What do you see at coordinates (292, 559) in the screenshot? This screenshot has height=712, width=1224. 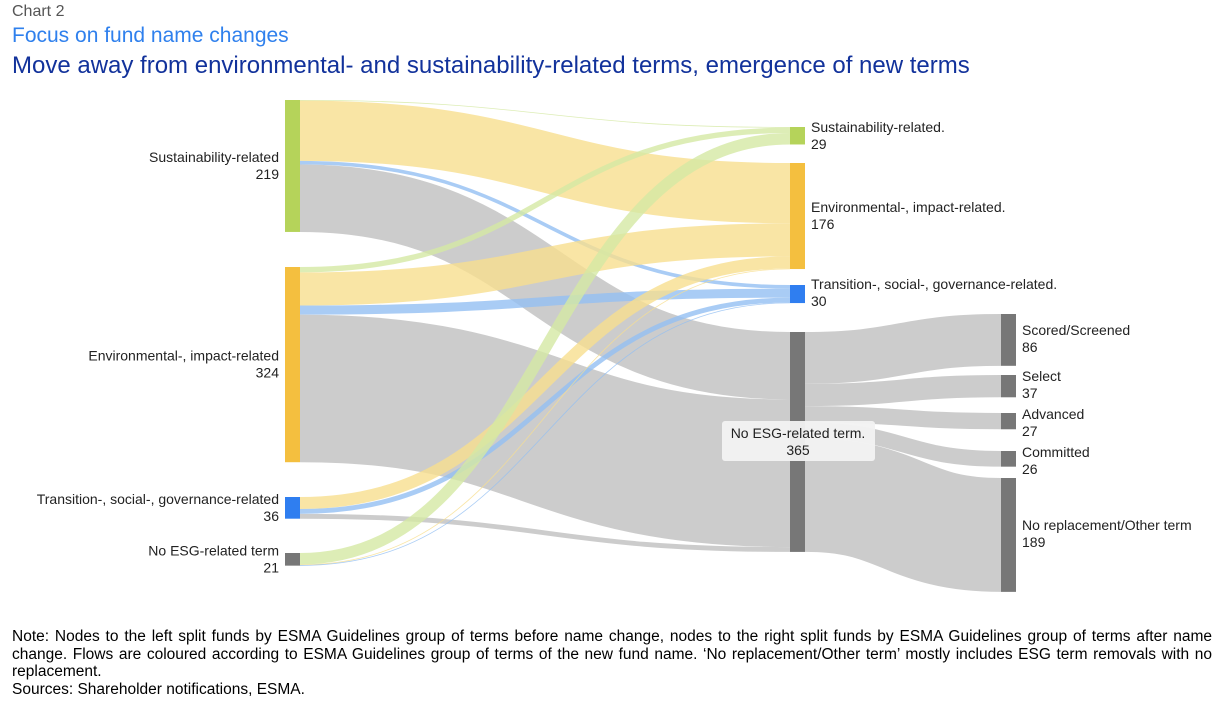 I see `sankey-node-L_no` at bounding box center [292, 559].